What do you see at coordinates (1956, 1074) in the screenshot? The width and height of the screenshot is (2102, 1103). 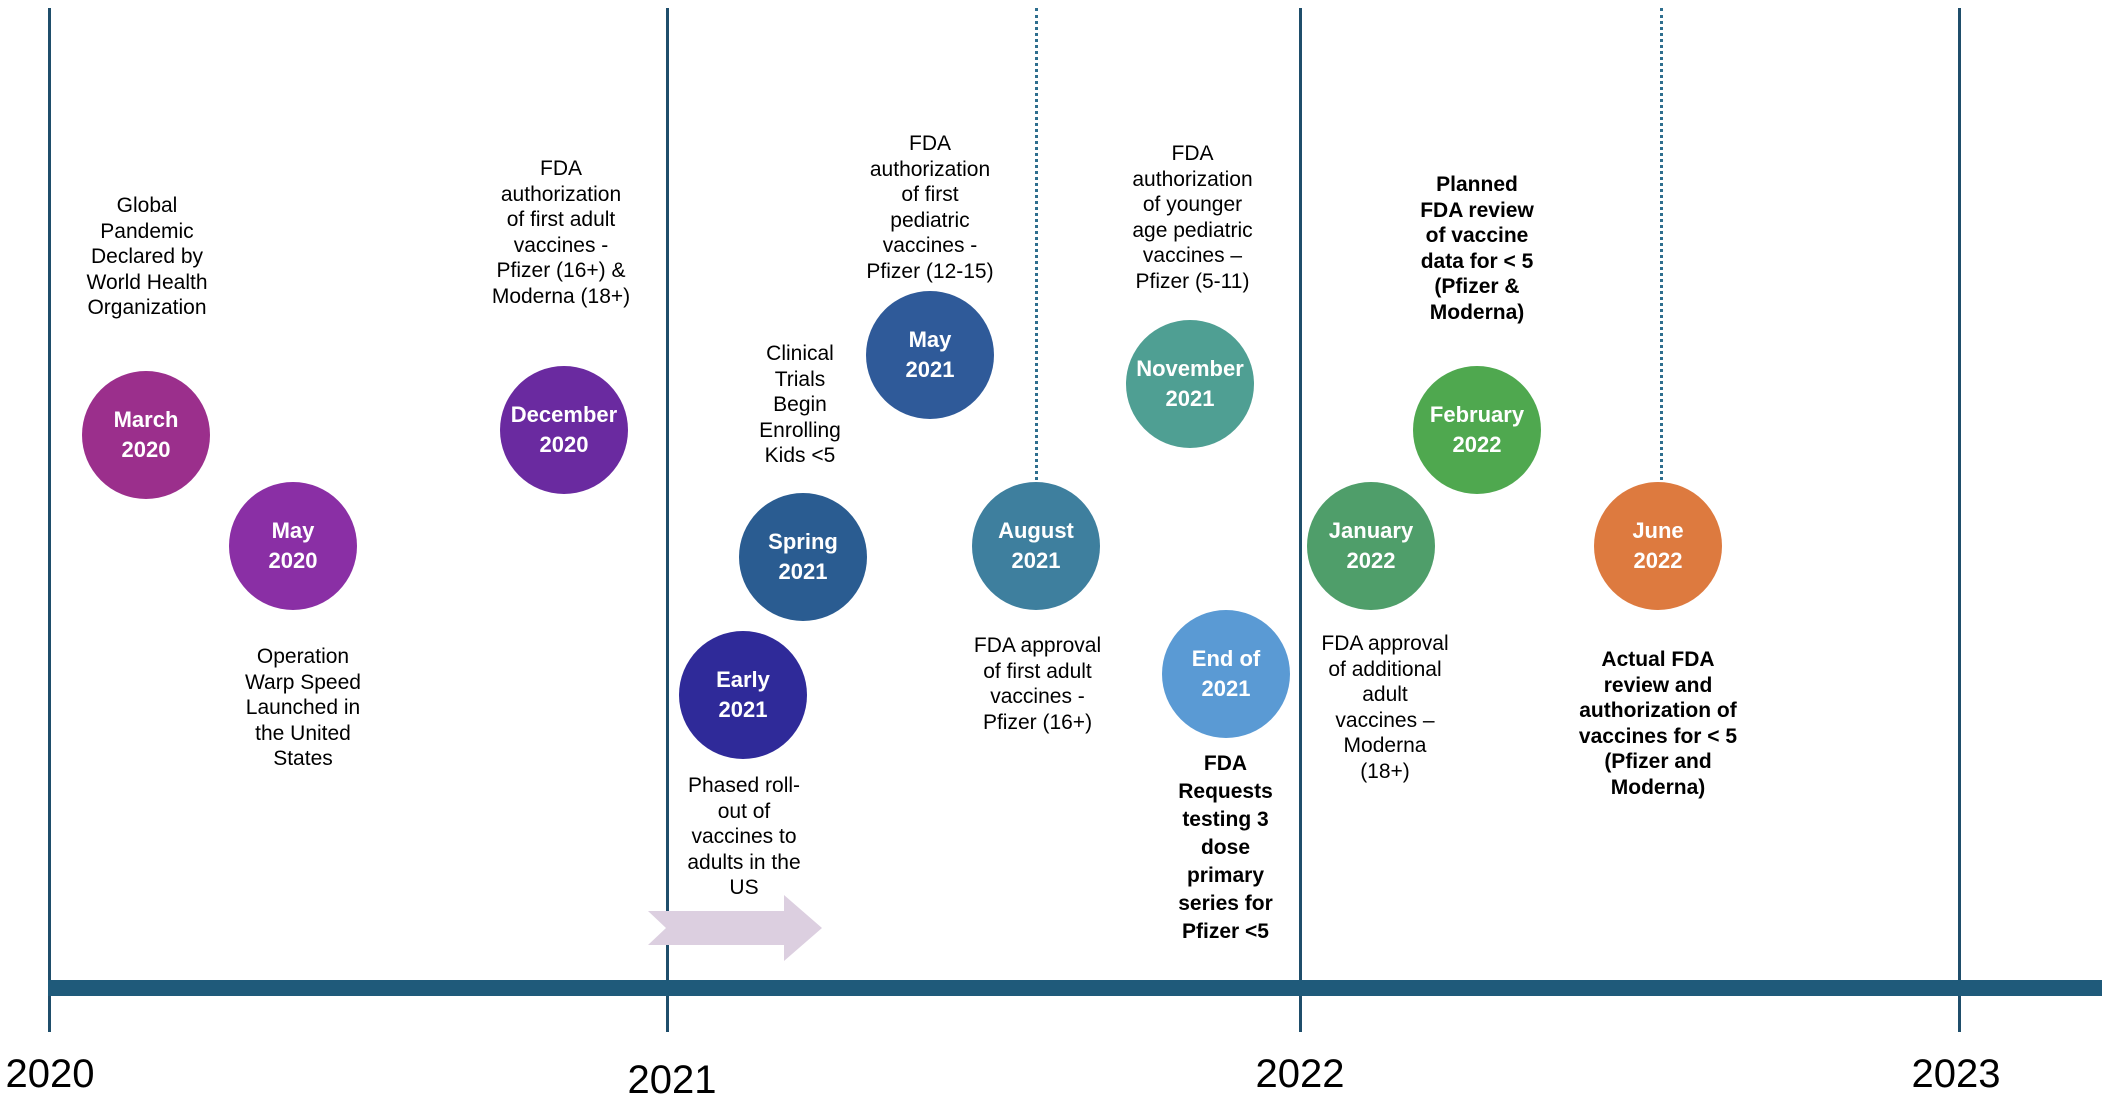 I see `year-label-2023: 2023` at bounding box center [1956, 1074].